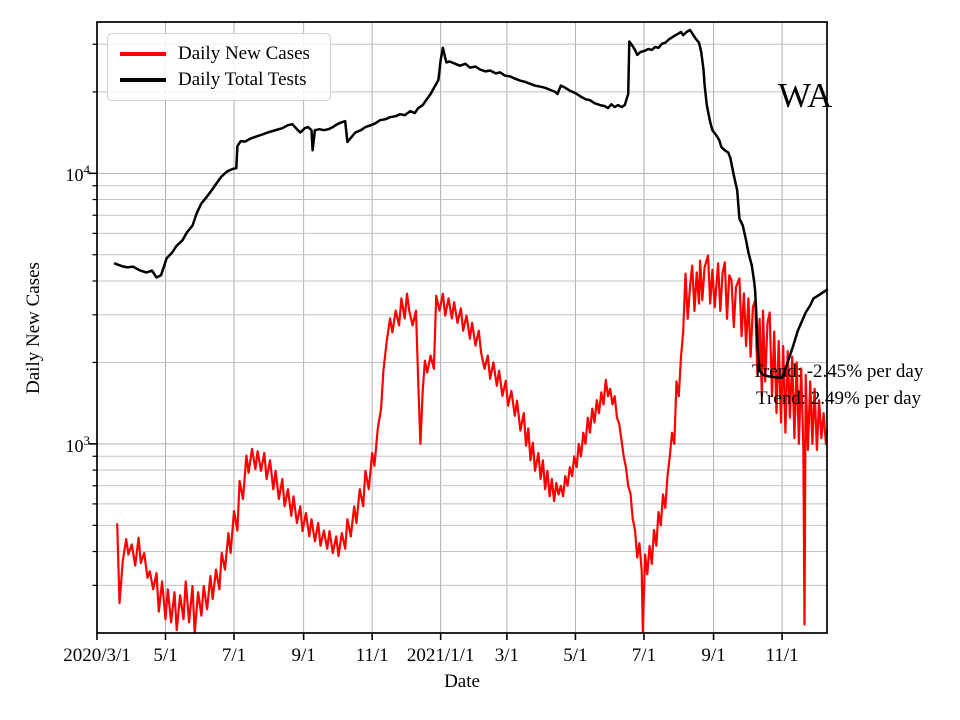 Image resolution: width=960 pixels, height=720 pixels. What do you see at coordinates (440, 655) in the screenshot?
I see `x-tick-label: 2021/1/1` at bounding box center [440, 655].